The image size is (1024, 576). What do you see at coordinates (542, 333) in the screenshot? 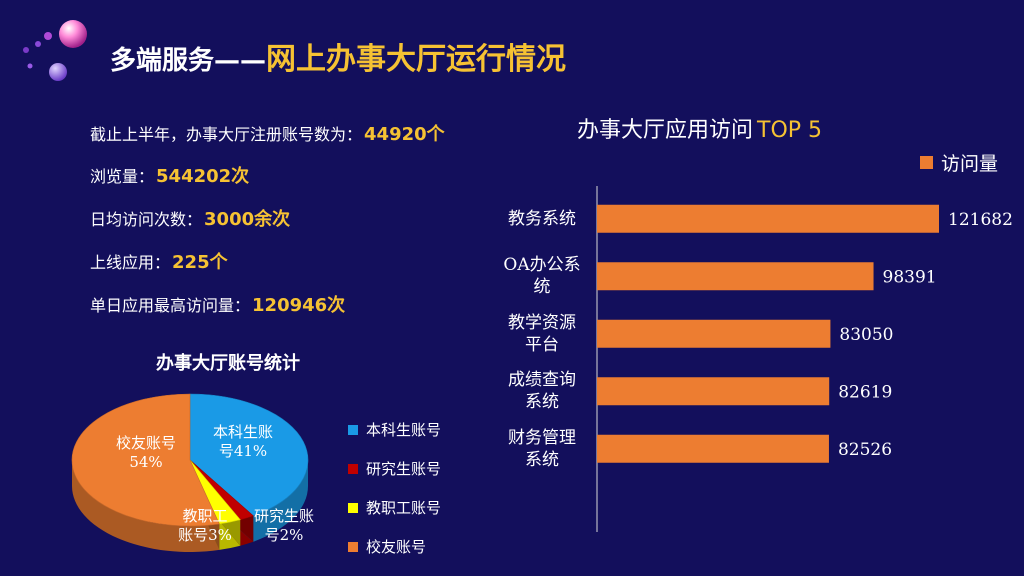
I see `bar-category-label: 教学资源 平台` at bounding box center [542, 333].